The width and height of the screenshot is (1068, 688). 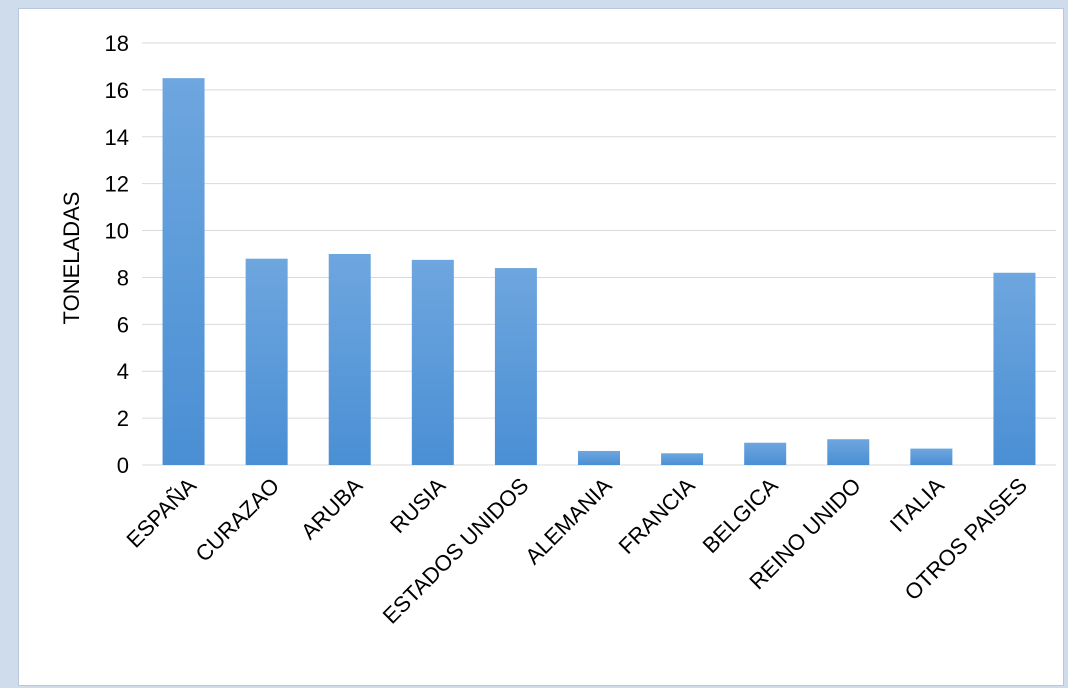 What do you see at coordinates (117, 184) in the screenshot?
I see `y-tick-label: 12` at bounding box center [117, 184].